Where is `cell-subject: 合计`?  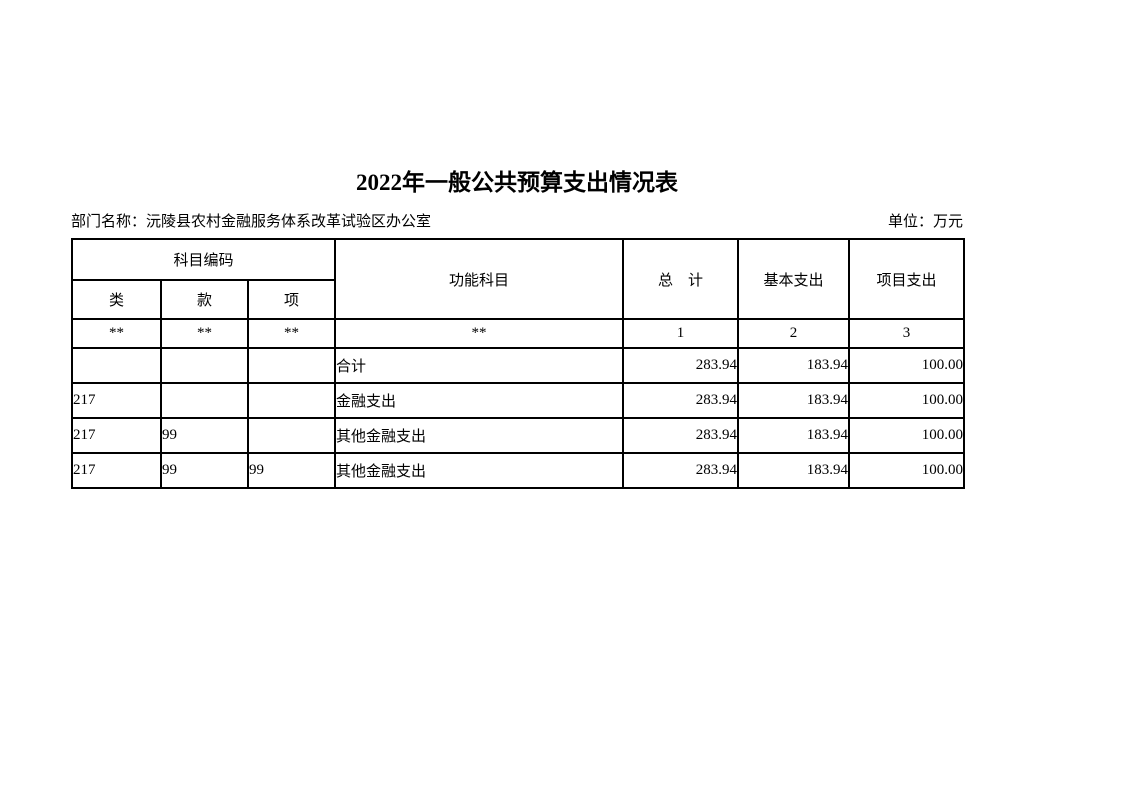 cell-subject: 合计 is located at coordinates (479, 365).